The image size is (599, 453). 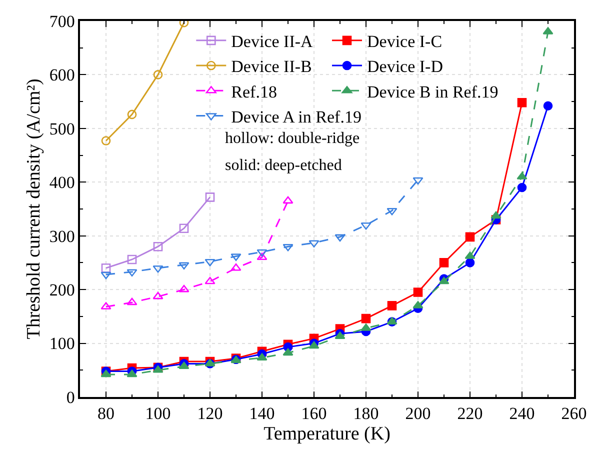 I want to click on y-tick-label: 100, so click(x=62, y=344).